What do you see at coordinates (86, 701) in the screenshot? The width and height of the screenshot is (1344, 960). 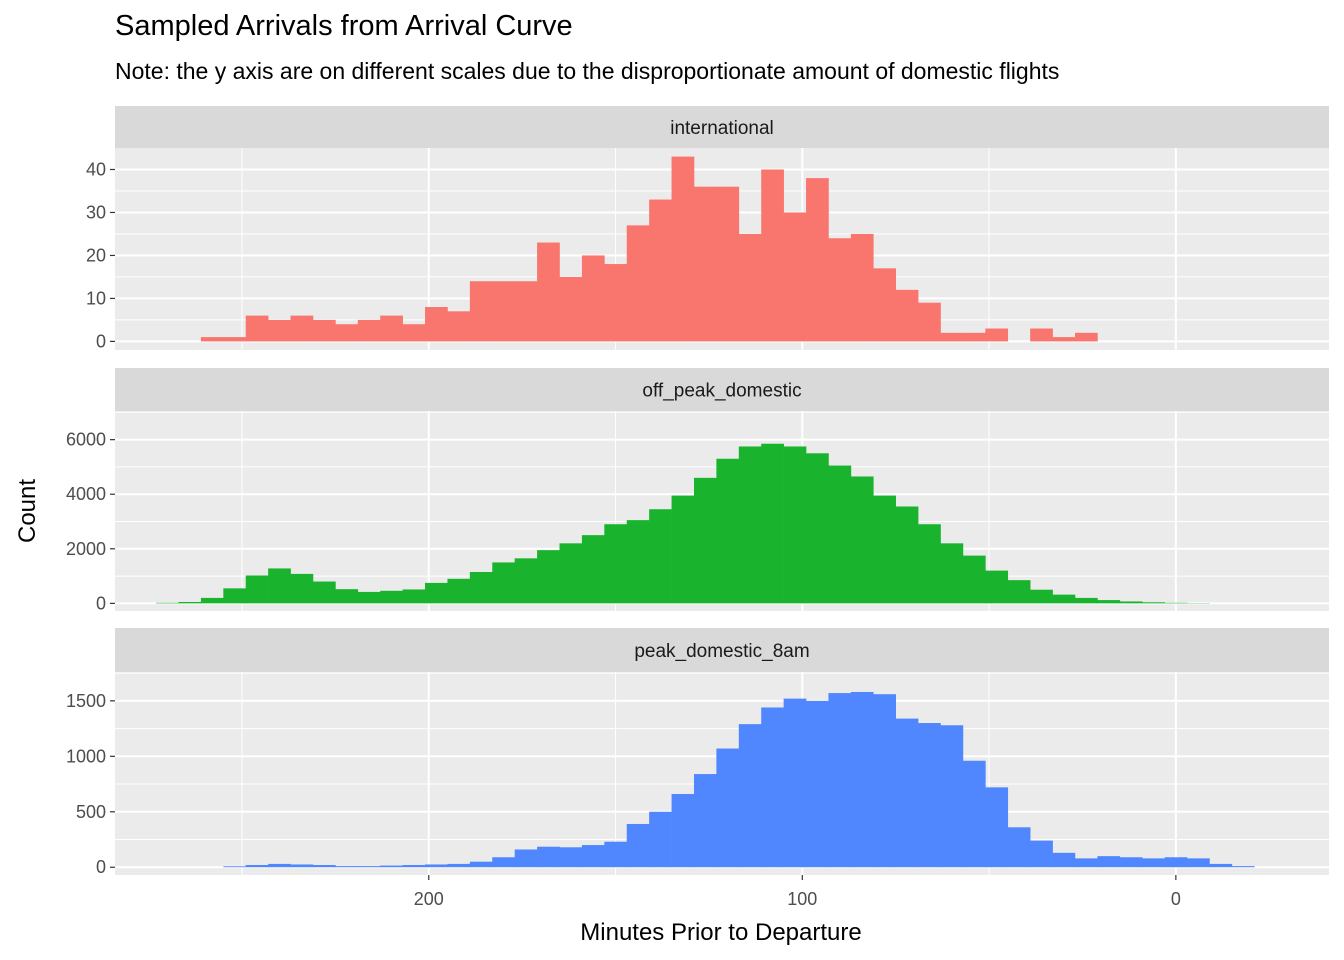 I see `y-tick-label: 1500` at bounding box center [86, 701].